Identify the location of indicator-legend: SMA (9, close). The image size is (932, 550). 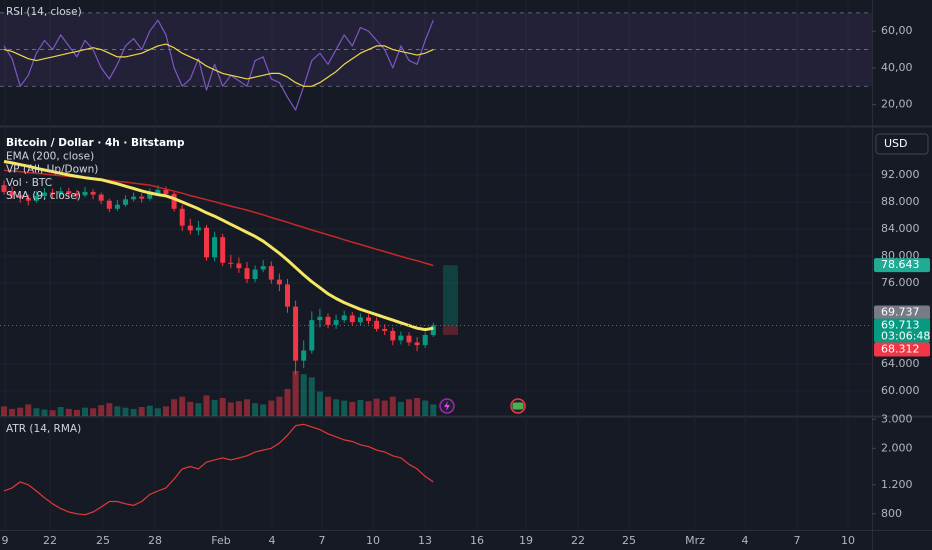
(43, 196).